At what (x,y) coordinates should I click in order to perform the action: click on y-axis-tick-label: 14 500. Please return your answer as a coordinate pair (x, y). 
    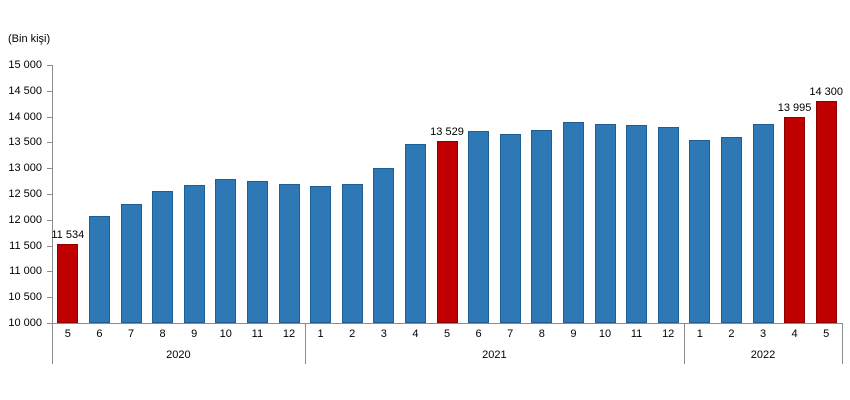
    Looking at the image, I should click on (25, 90).